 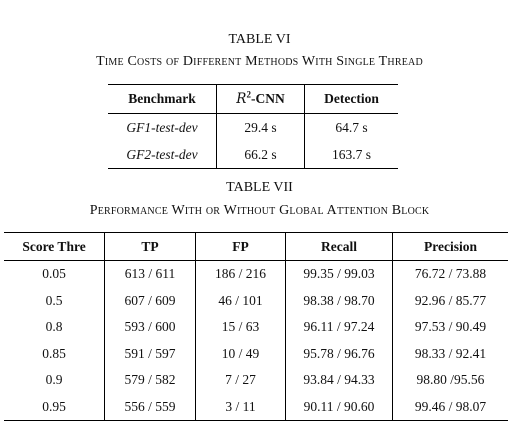 What do you see at coordinates (54, 380) in the screenshot?
I see `cell-score-thre: 0.9` at bounding box center [54, 380].